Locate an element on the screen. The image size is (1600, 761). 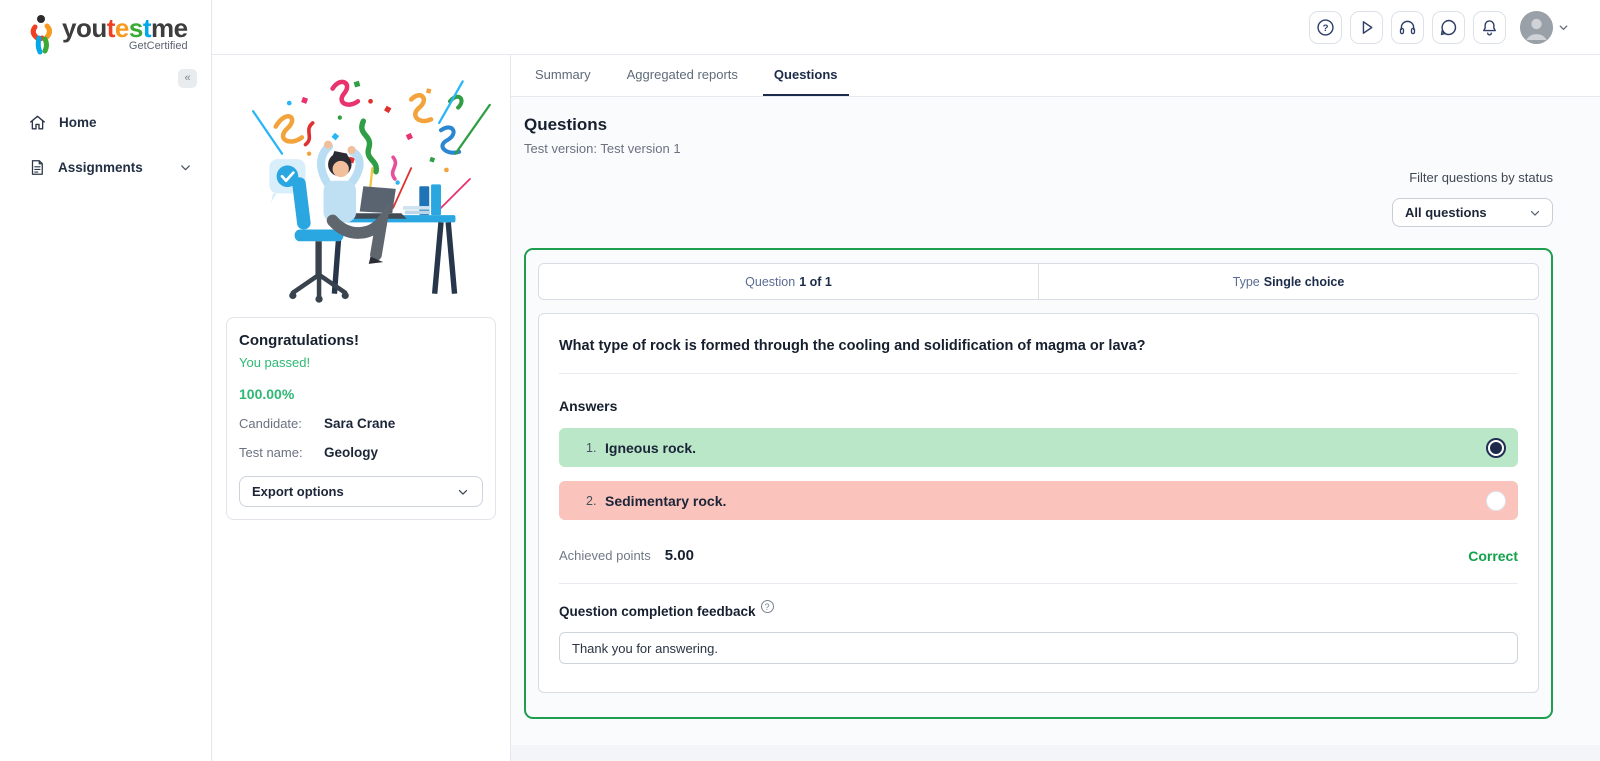
celebration-illustration is located at coordinates (371, 191).